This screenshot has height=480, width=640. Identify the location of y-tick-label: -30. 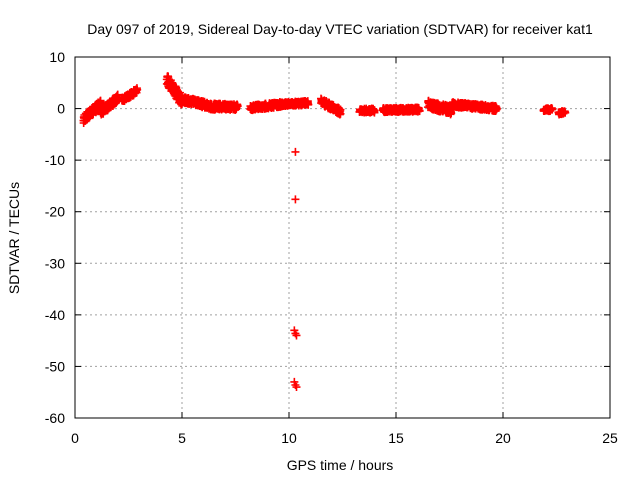
(55, 263).